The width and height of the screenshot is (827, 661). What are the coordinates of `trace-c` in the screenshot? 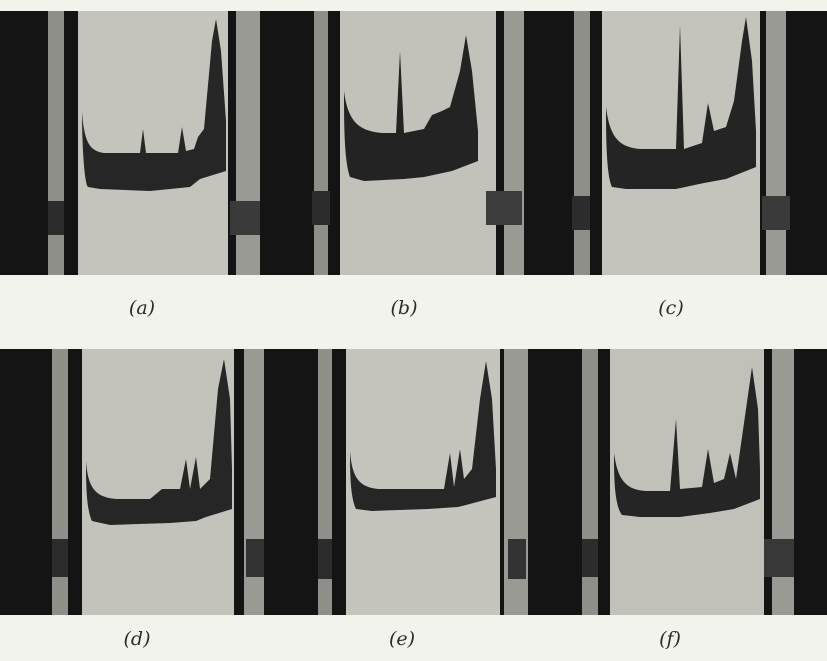 It's located at (681, 103).